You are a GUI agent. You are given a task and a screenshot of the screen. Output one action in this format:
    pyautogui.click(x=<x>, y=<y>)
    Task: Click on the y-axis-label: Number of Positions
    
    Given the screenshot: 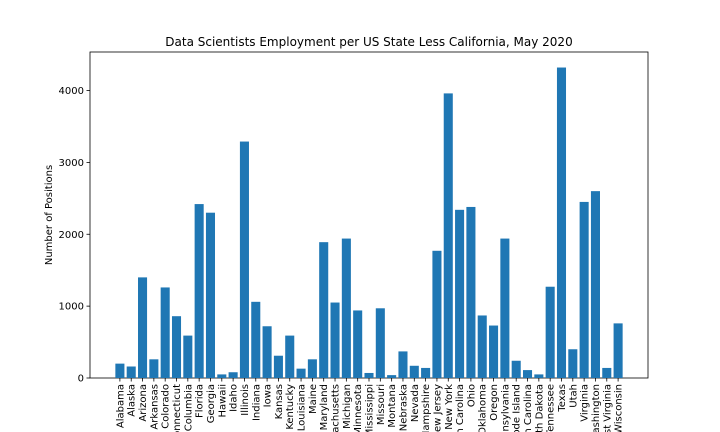 What is the action you would take?
    pyautogui.click(x=49, y=215)
    